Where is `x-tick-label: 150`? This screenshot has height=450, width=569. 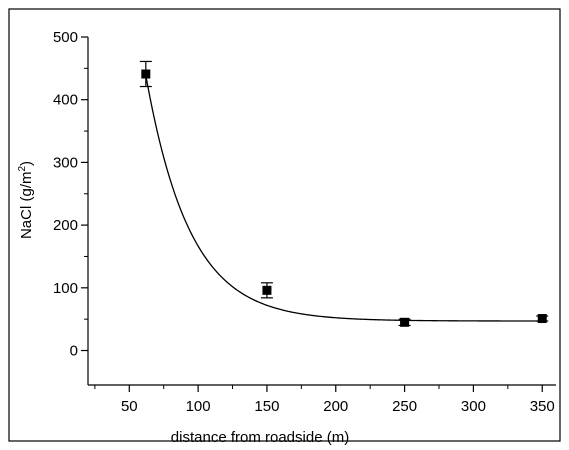
x-tick-label: 150 is located at coordinates (266, 406).